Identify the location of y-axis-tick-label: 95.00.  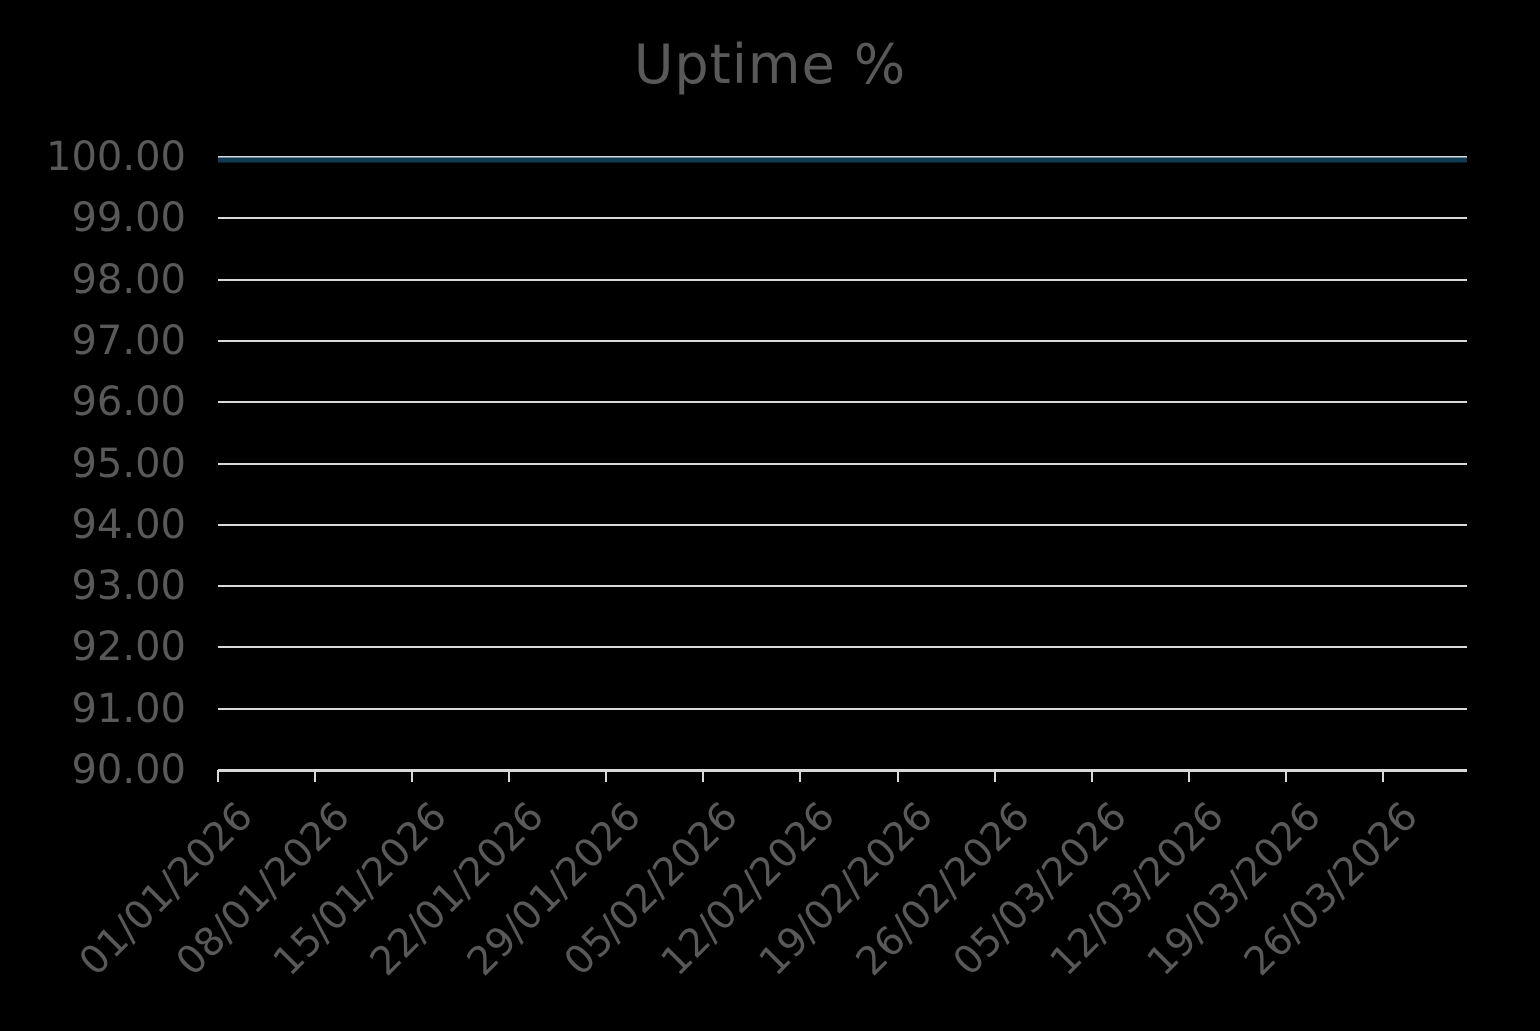
(128, 463).